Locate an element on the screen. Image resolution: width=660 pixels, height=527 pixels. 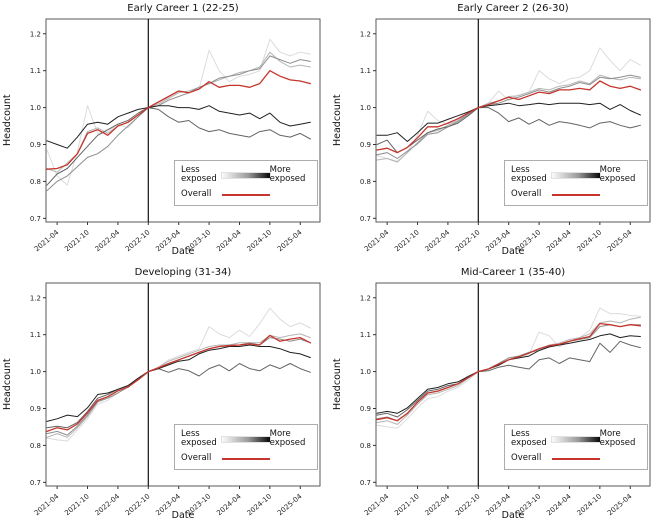
chart-title: Early Career 1 (22-25) is located at coordinates (183, 8).